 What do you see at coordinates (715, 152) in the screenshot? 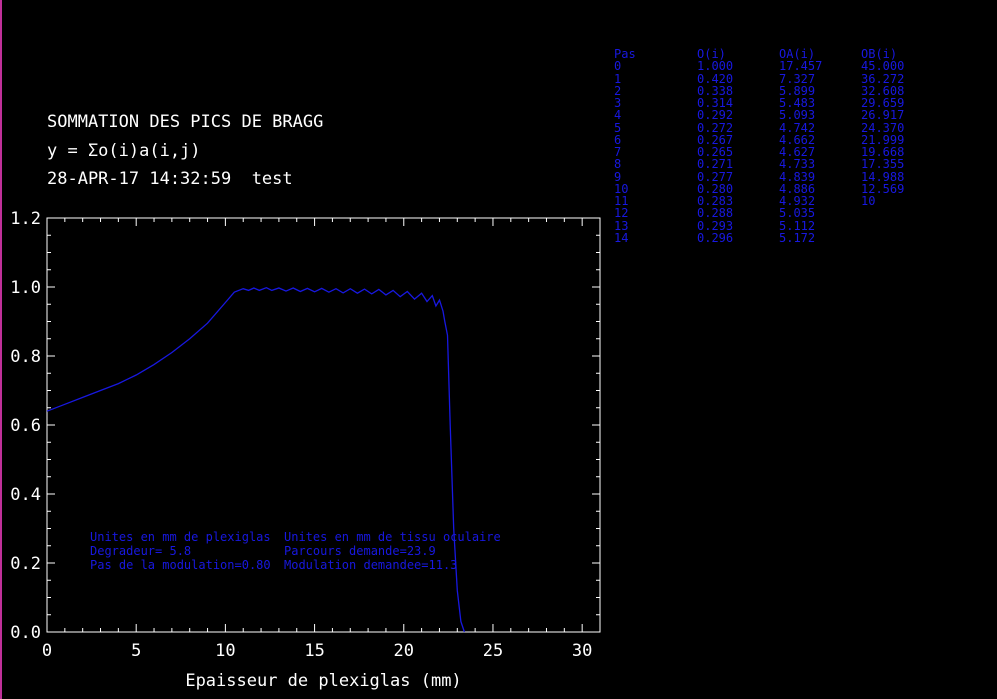
I see `table-cell: 0.265` at bounding box center [715, 152].